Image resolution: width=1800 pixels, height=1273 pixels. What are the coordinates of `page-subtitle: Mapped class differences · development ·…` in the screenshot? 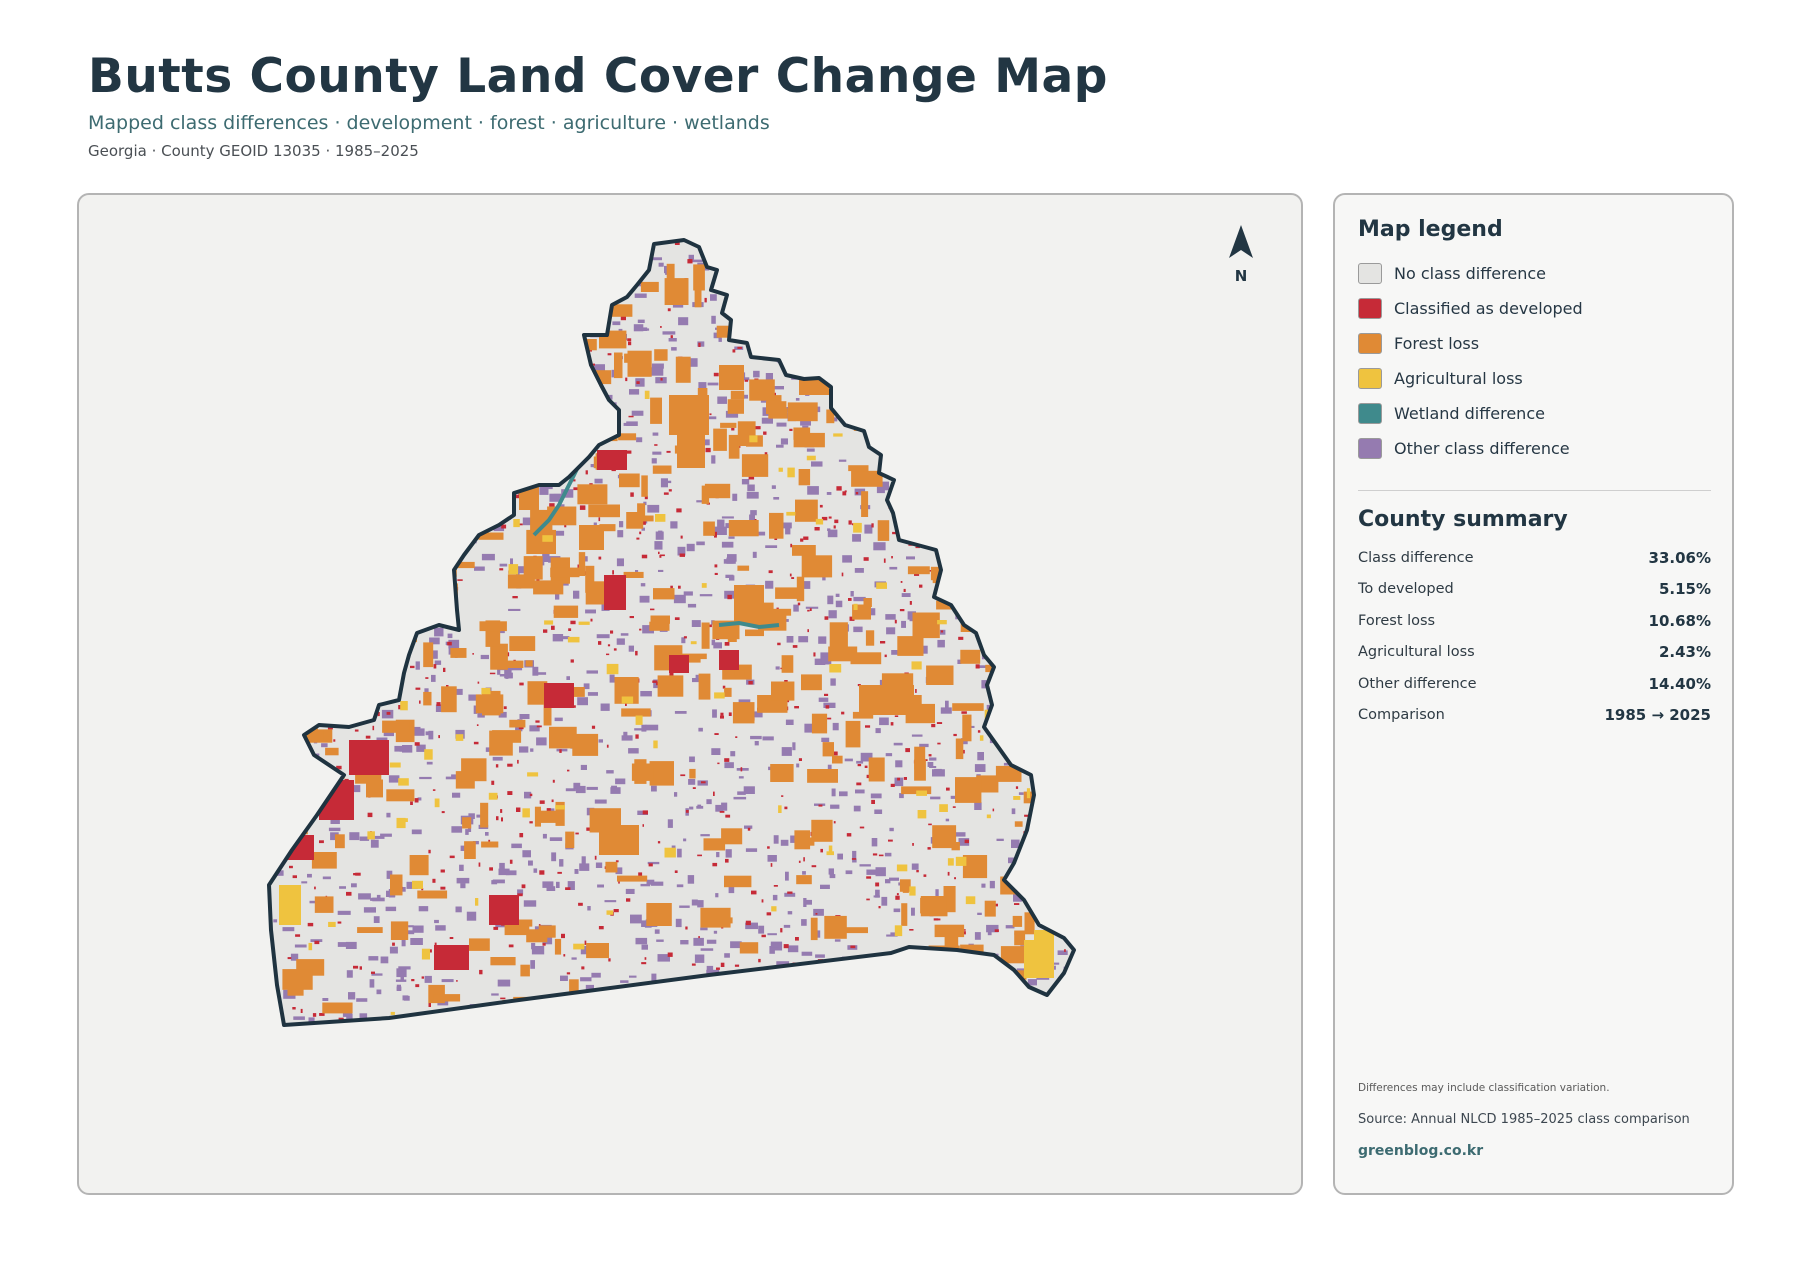 It's located at (429, 123).